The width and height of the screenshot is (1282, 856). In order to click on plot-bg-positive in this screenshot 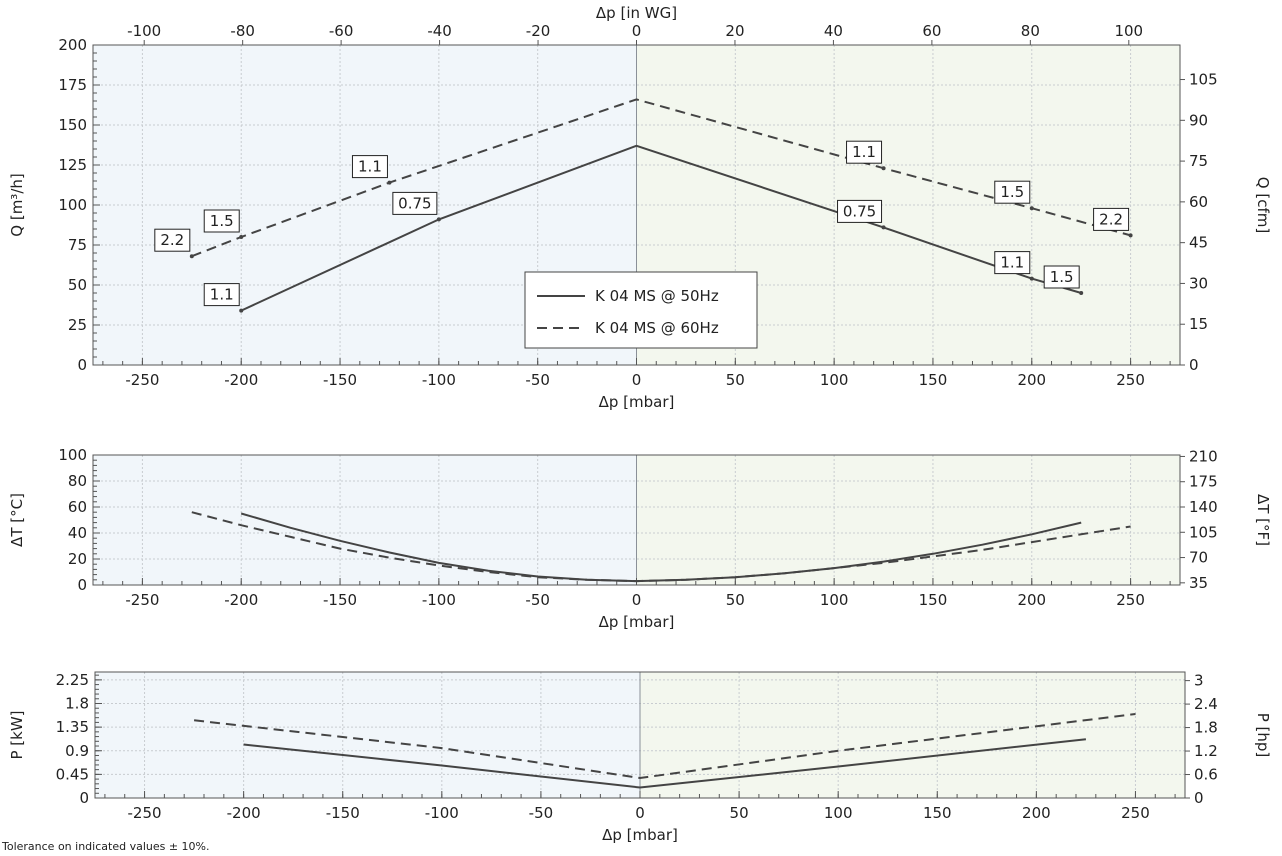, I will do `click(908, 520)`.